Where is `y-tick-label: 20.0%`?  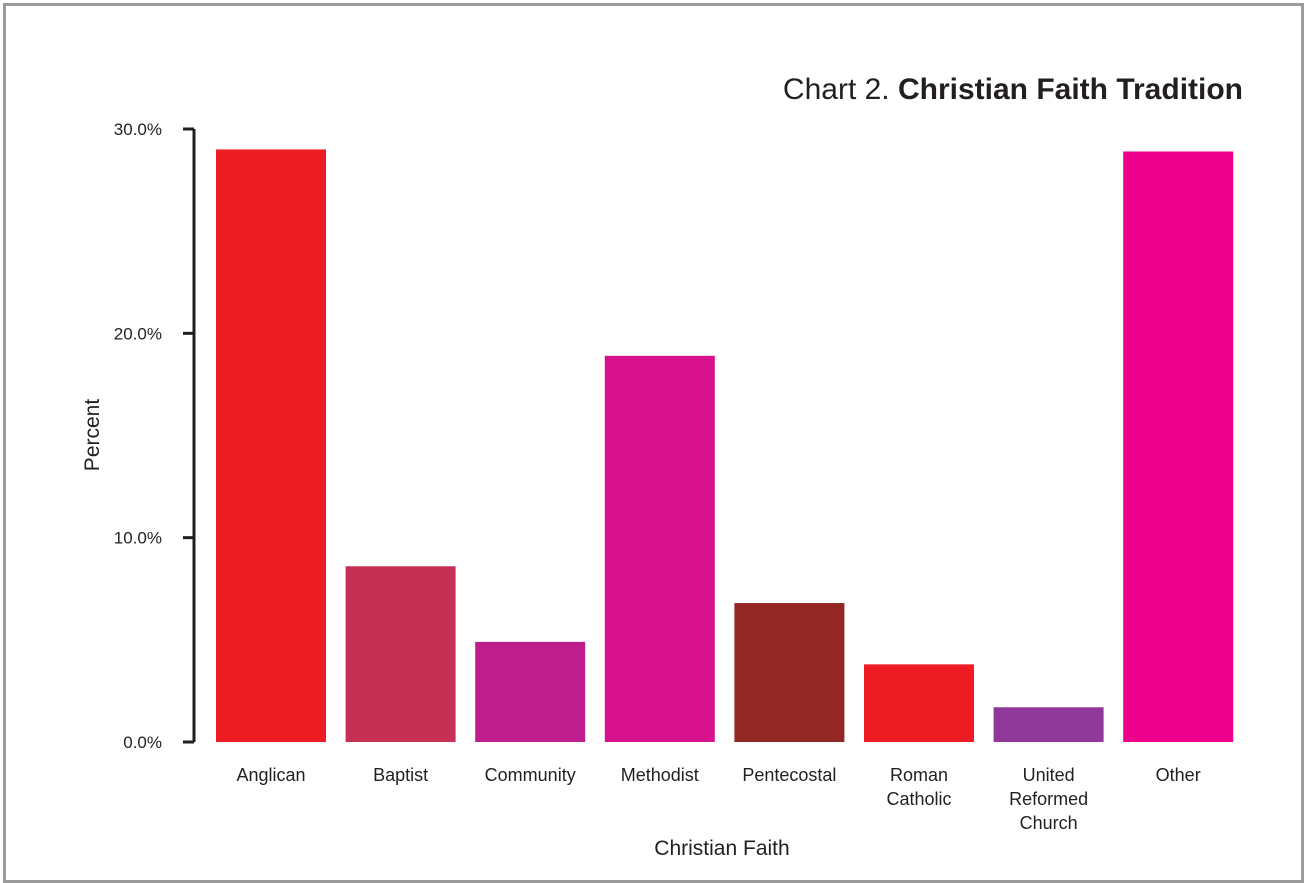
y-tick-label: 20.0% is located at coordinates (138, 333).